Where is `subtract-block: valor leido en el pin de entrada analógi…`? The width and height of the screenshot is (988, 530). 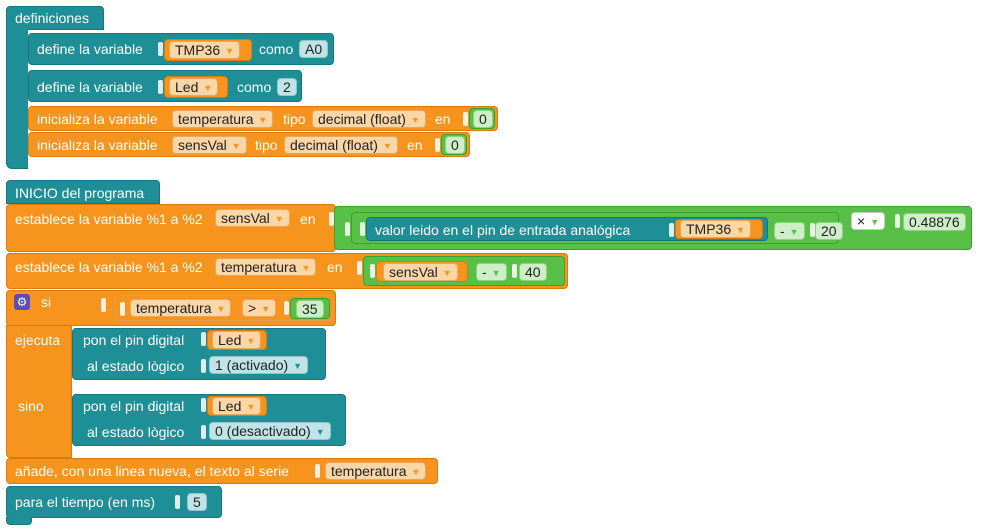 subtract-block: valor leido en el pin de entrada analógi… is located at coordinates (597, 228).